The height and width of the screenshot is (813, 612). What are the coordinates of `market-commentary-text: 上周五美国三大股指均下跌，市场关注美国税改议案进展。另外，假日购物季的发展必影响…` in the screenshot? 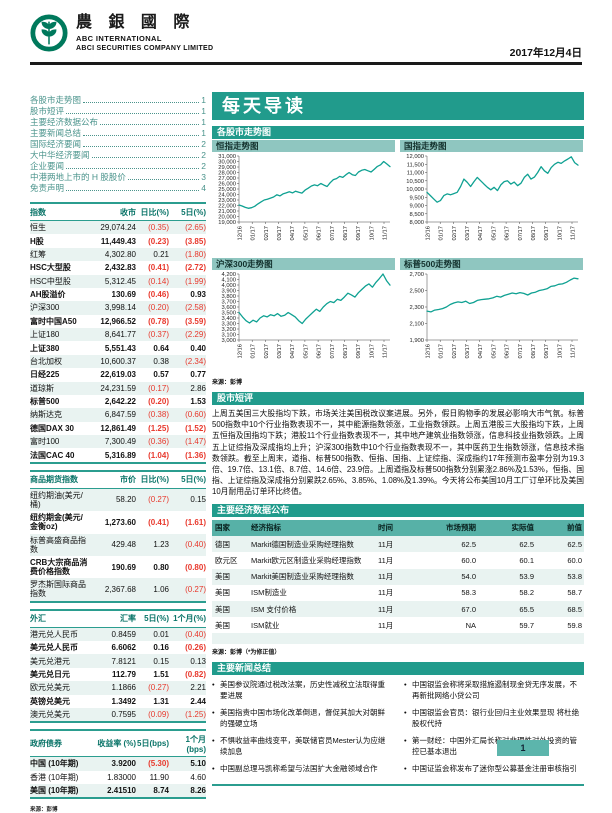 It's located at (398, 453).